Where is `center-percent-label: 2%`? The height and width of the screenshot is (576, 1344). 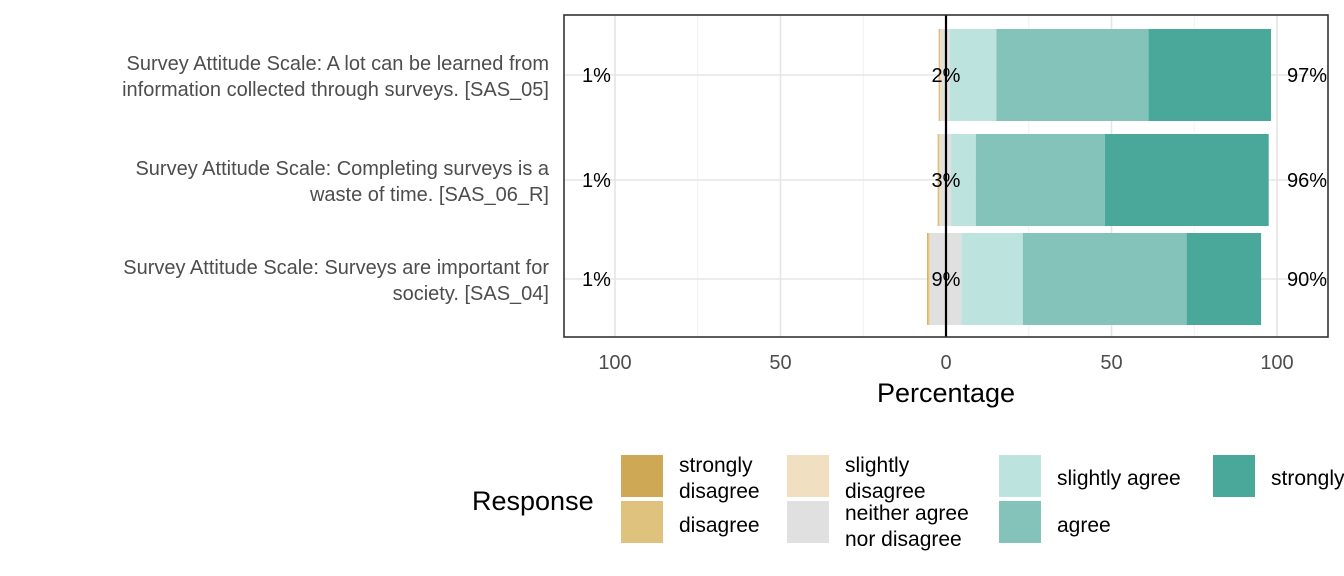 center-percent-label: 2% is located at coordinates (946, 76).